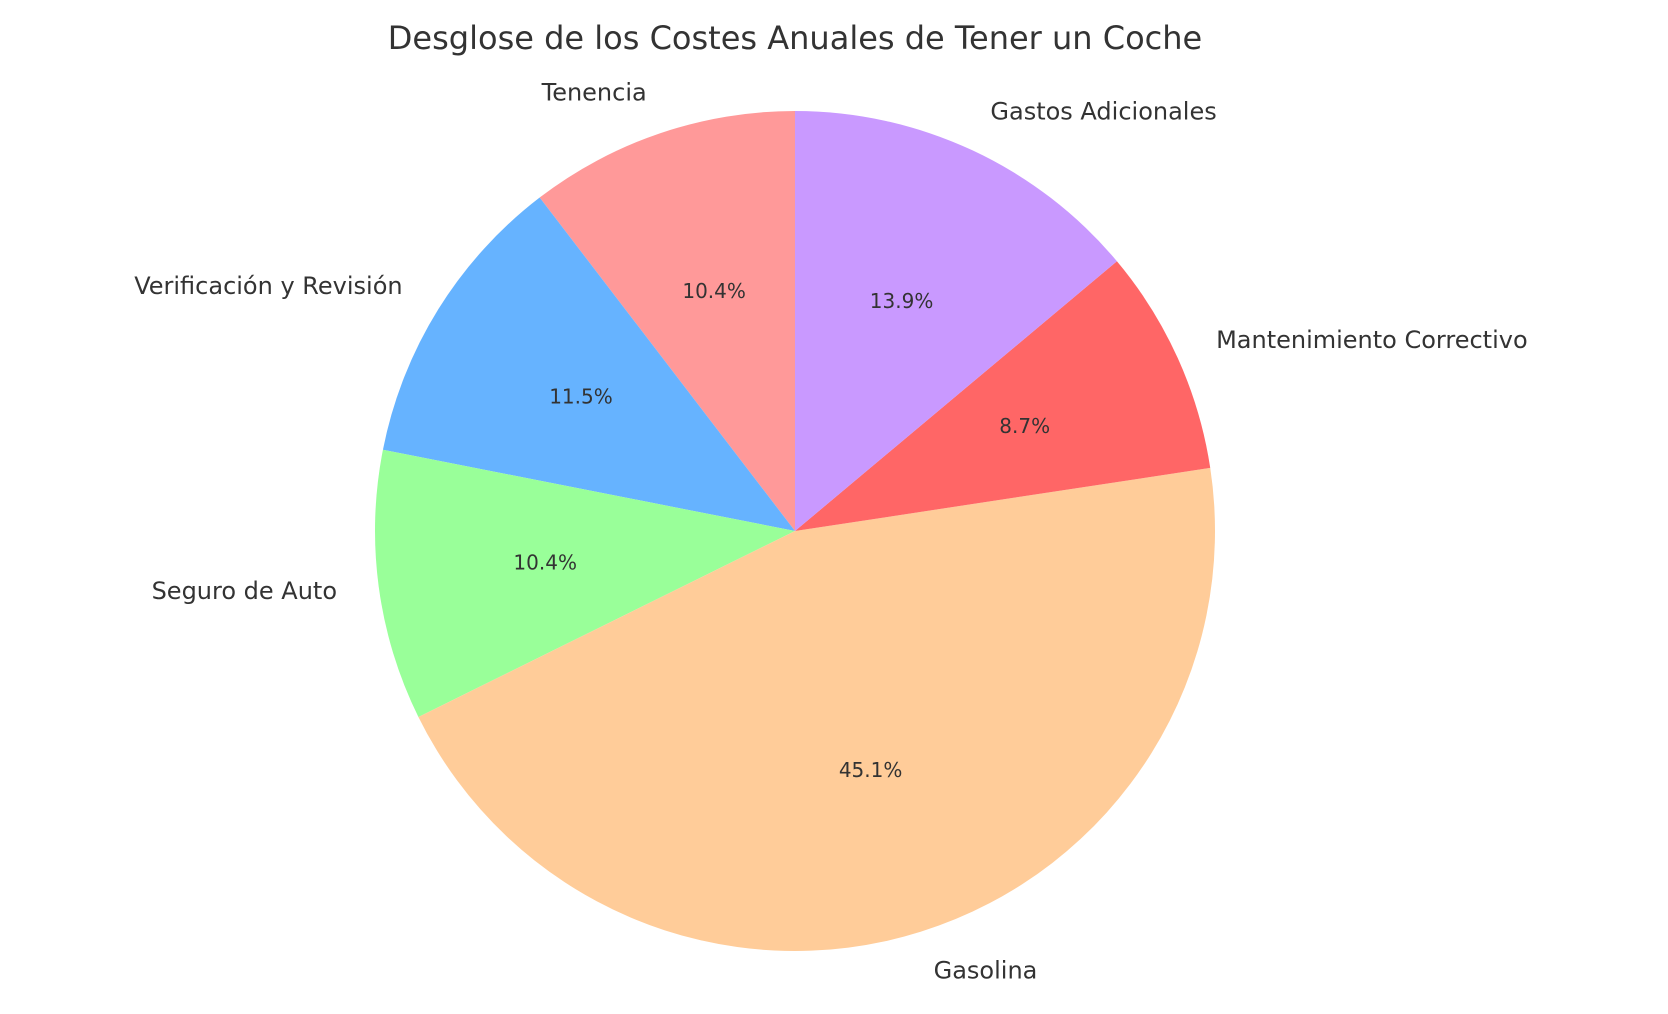  Describe the element at coordinates (871, 770) in the screenshot. I see `value-label: 45.1%` at that location.